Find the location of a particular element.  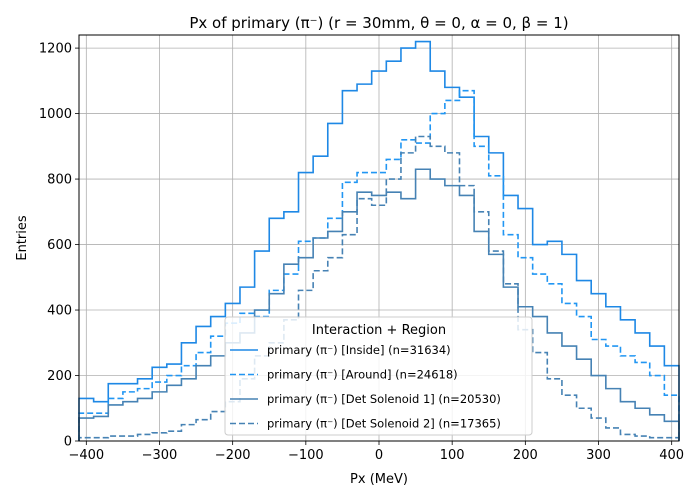

x-tick-label: −400 is located at coordinates (86, 455).